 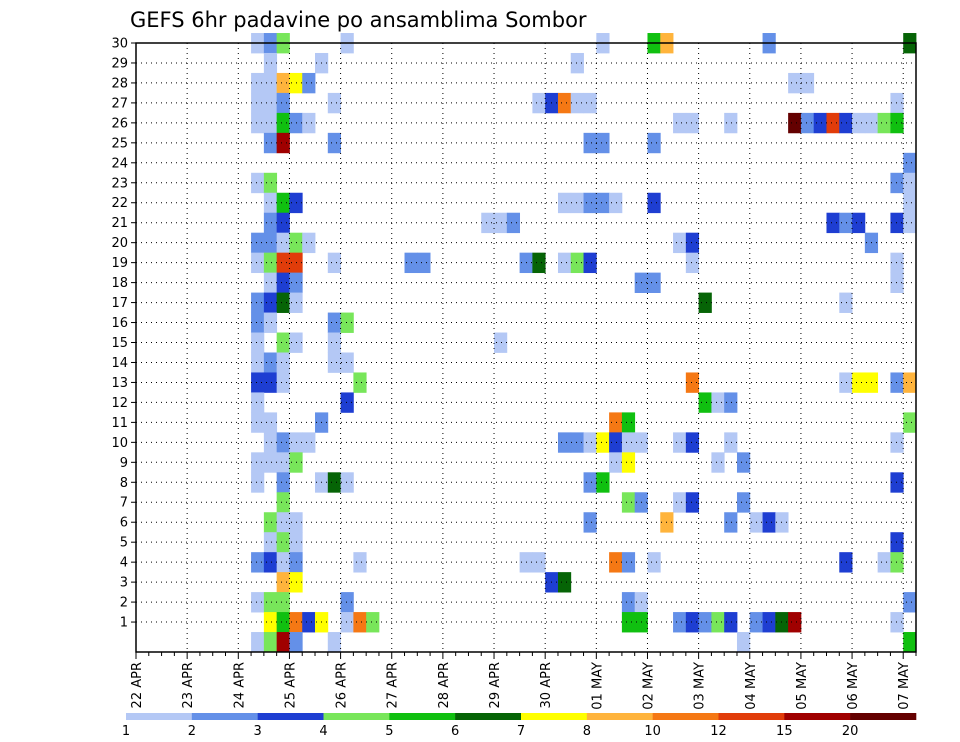 What do you see at coordinates (700, 686) in the screenshot?
I see `x-tick-label: 03 MAY` at bounding box center [700, 686].